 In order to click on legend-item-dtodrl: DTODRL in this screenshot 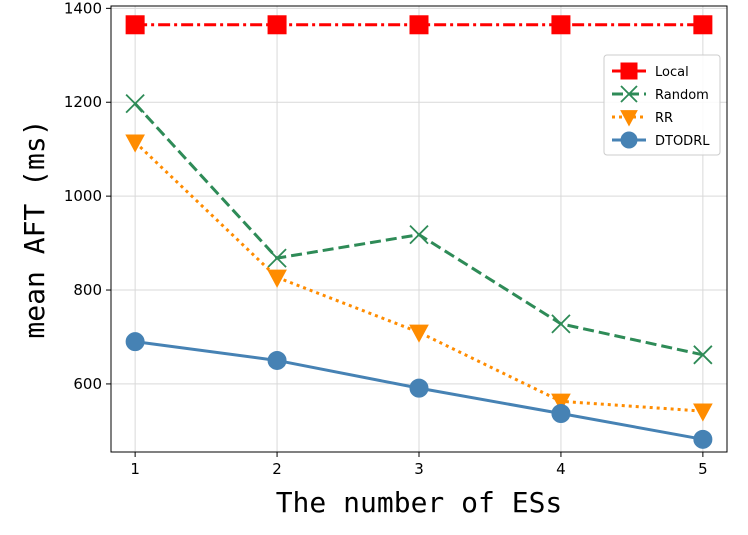, I will do `click(661, 140)`.